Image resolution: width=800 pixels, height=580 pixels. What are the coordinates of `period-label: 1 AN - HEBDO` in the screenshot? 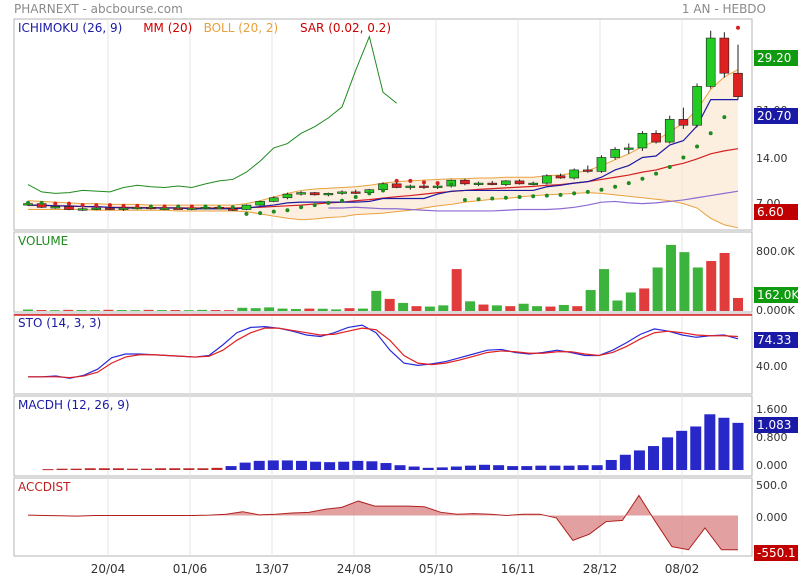 It's located at (723, 9).